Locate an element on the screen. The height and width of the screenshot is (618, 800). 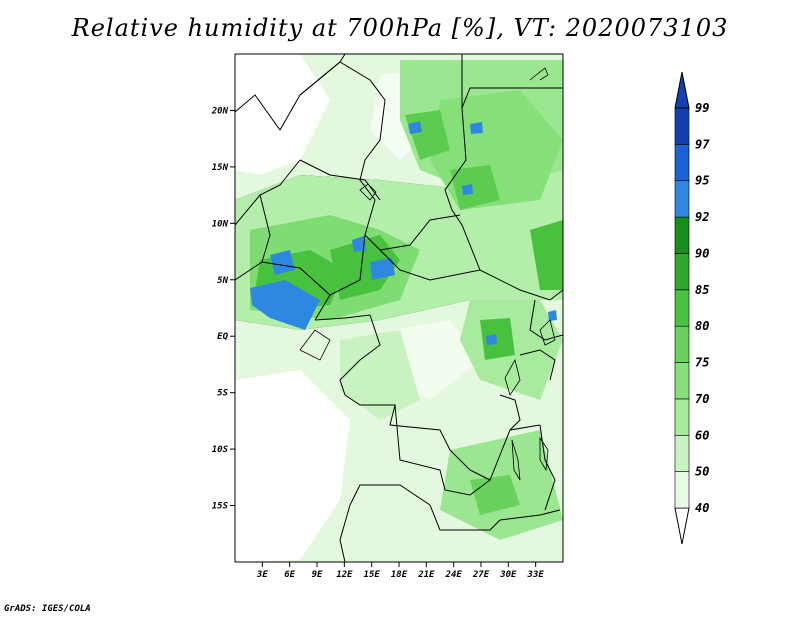
colorbar-low-triangle is located at coordinates (682, 526).